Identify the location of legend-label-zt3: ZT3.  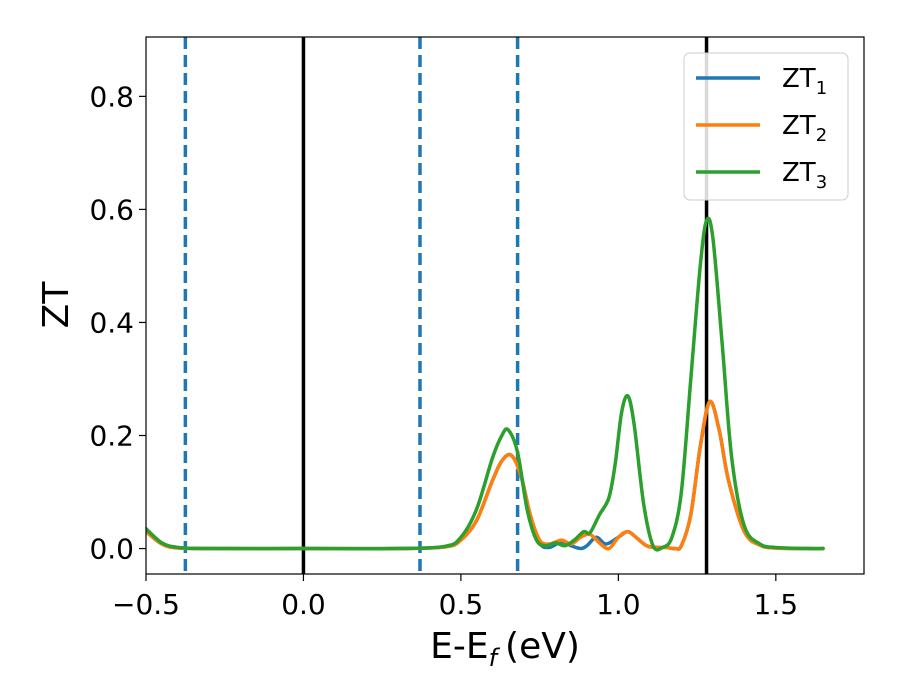
(804, 175).